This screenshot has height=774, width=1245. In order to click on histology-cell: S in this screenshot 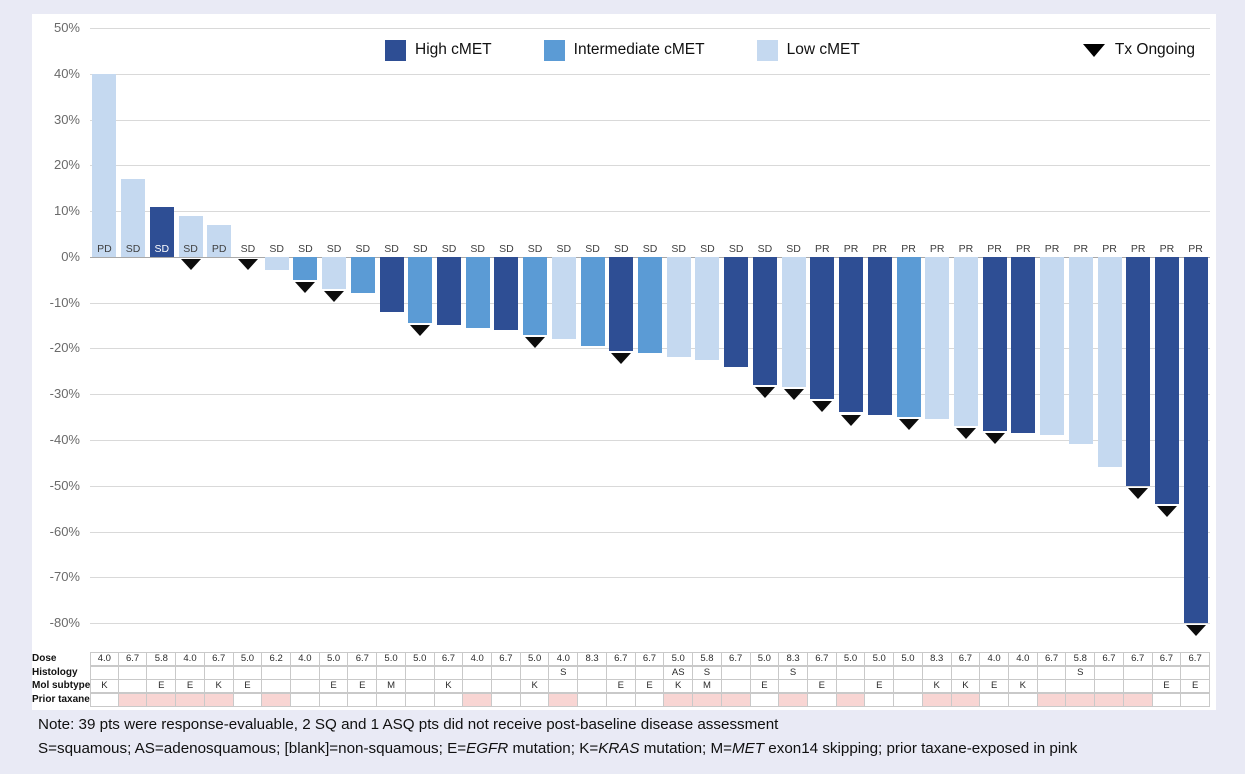, I will do `click(707, 672)`.